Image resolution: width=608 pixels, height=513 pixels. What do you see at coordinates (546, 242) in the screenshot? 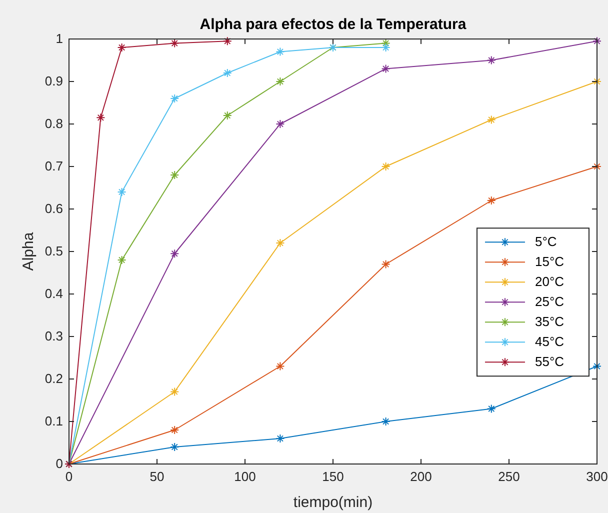
I see `legend-label: 5°C` at bounding box center [546, 242].